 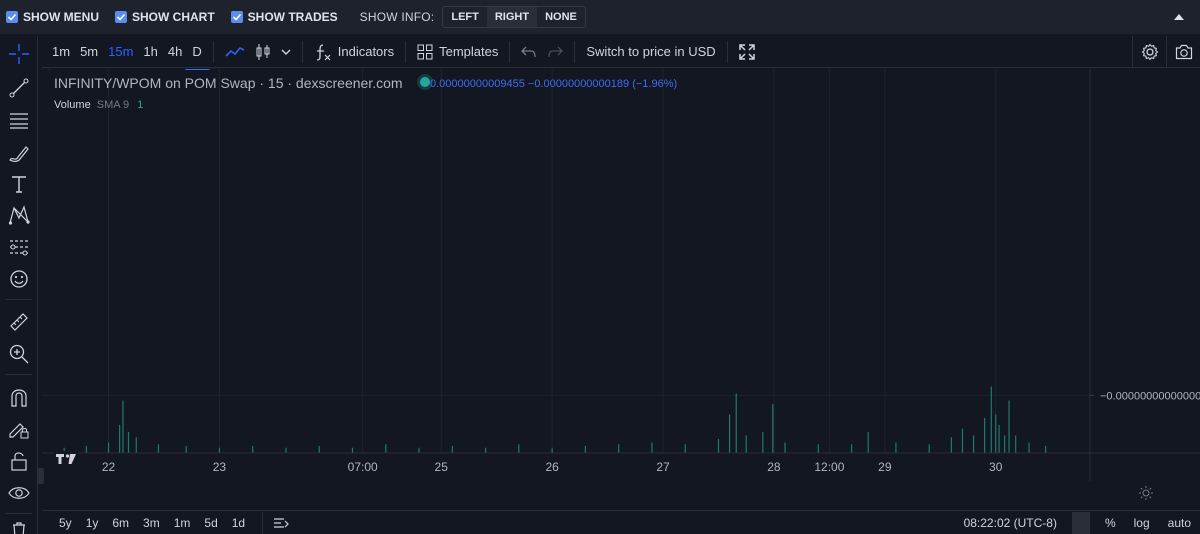 I want to click on fullscreen-icon, so click(x=746, y=51).